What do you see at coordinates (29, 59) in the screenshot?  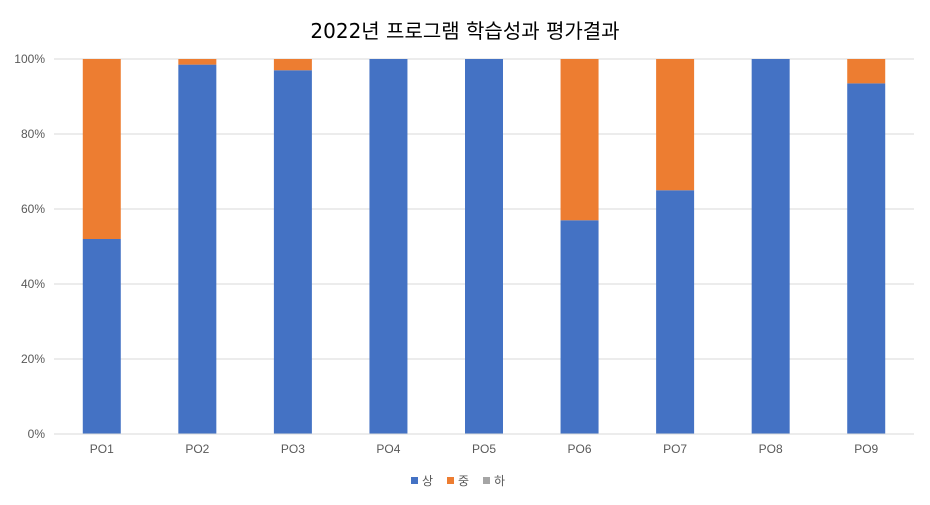 I see `y-tick-label: 100%` at bounding box center [29, 59].